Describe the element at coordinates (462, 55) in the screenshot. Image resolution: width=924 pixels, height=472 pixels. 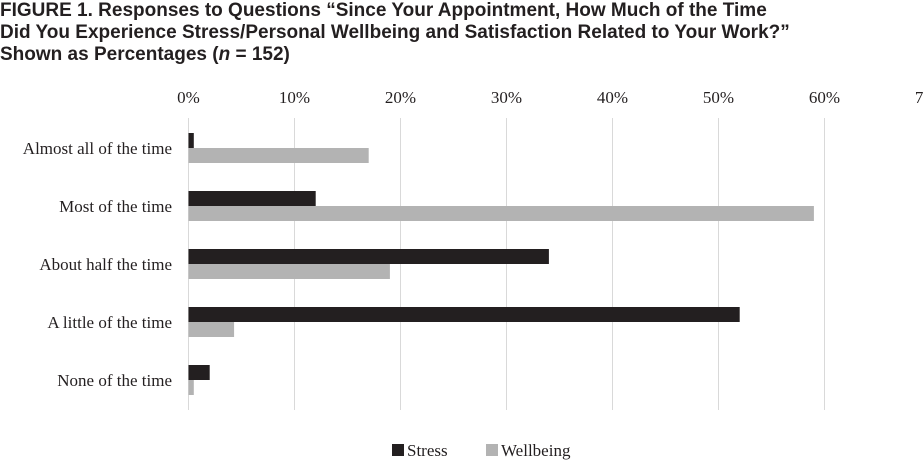
I see `figure-title-line-3: Shown as Percentages (n = 152)` at that location.